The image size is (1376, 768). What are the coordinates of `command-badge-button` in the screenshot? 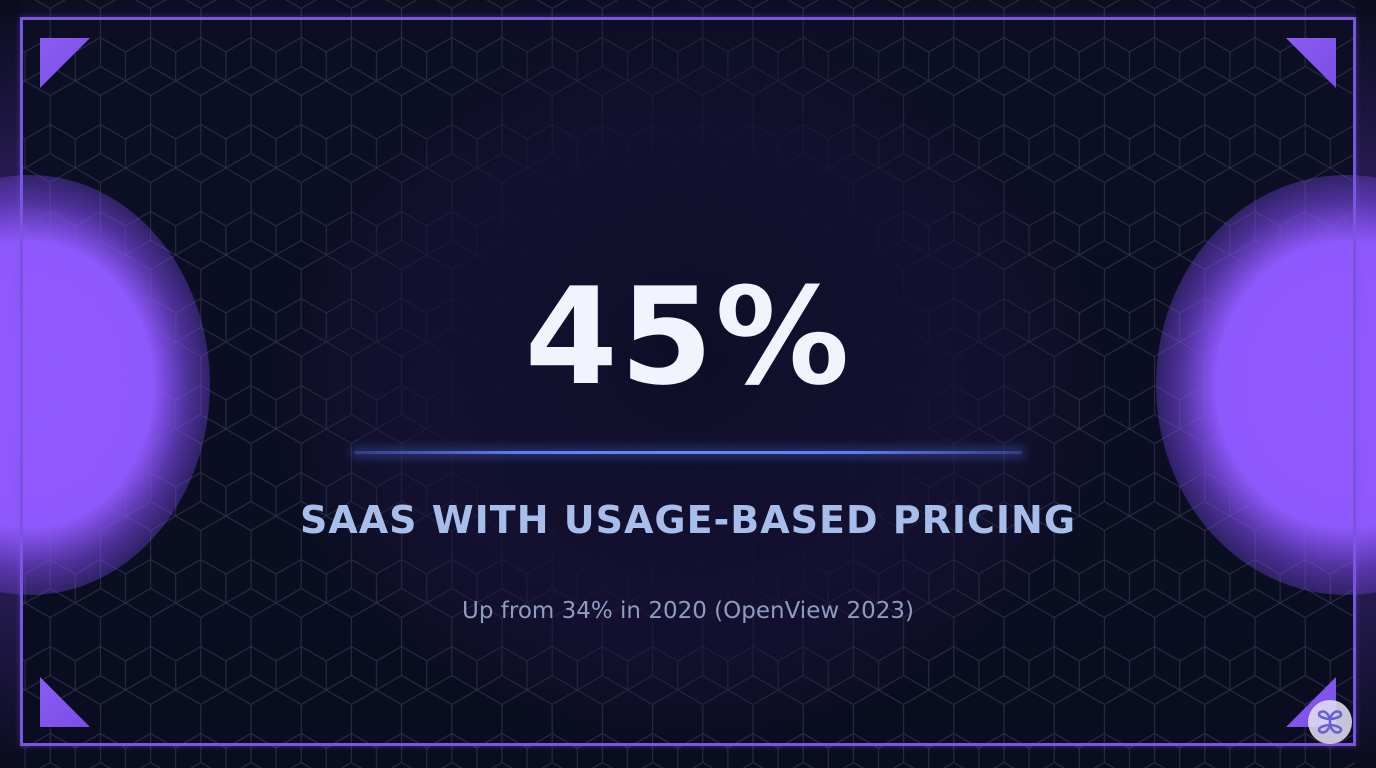 It's located at (1330, 722).